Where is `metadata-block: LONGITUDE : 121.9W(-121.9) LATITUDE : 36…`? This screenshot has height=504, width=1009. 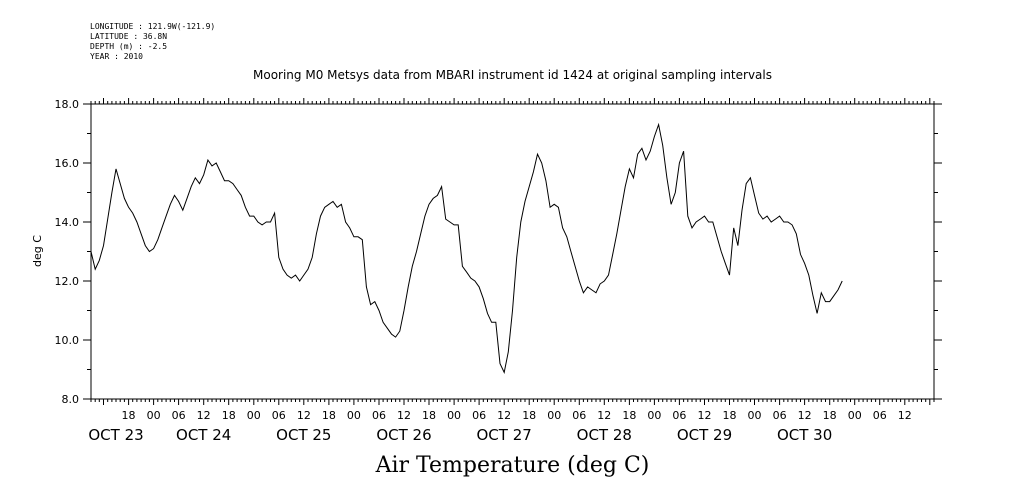
metadata-block: LONGITUDE : 121.9W(-121.9) LATITUDE : 36… is located at coordinates (152, 42).